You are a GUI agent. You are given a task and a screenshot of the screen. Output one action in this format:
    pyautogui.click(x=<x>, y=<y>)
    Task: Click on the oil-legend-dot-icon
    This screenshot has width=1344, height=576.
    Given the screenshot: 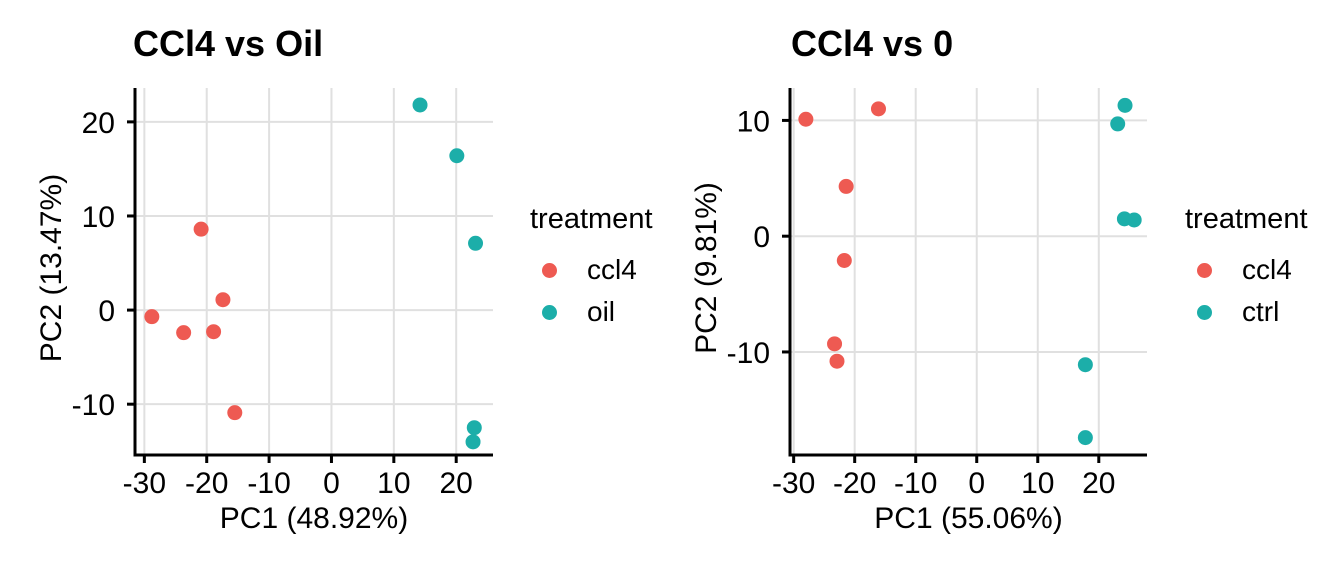 What is the action you would take?
    pyautogui.click(x=549, y=312)
    